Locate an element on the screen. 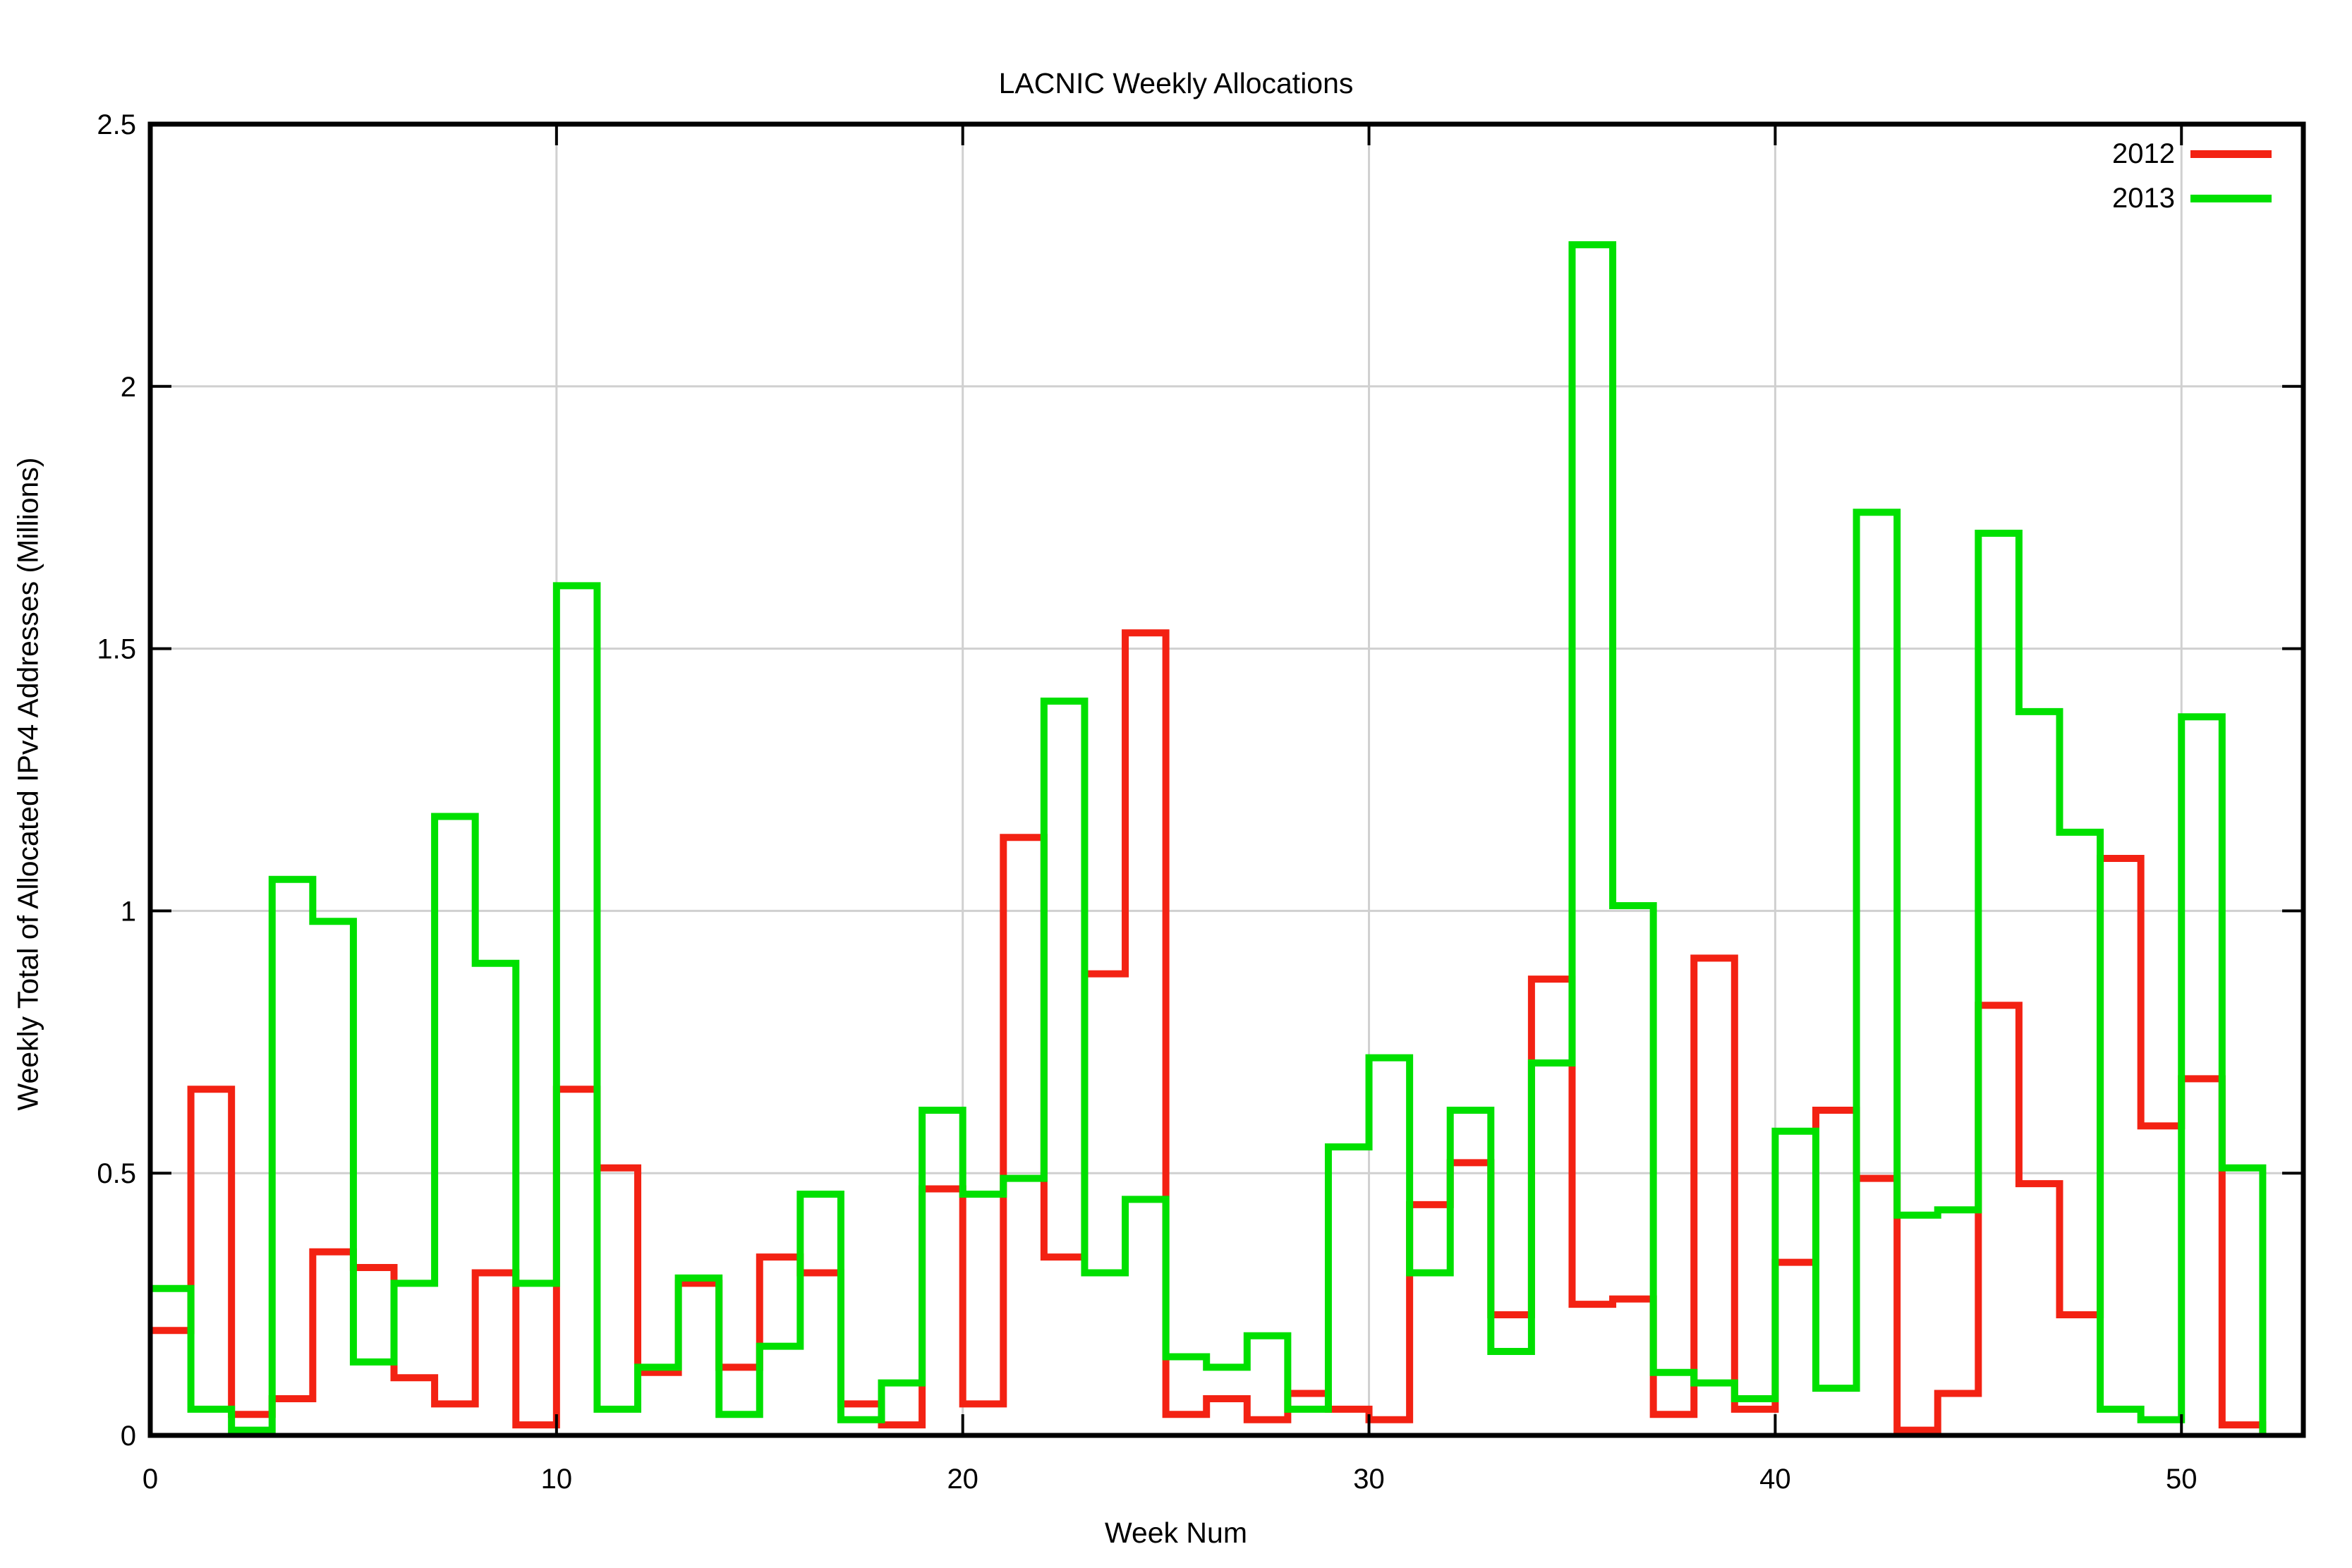  legend-label-2013: 2013 is located at coordinates (2143, 199).